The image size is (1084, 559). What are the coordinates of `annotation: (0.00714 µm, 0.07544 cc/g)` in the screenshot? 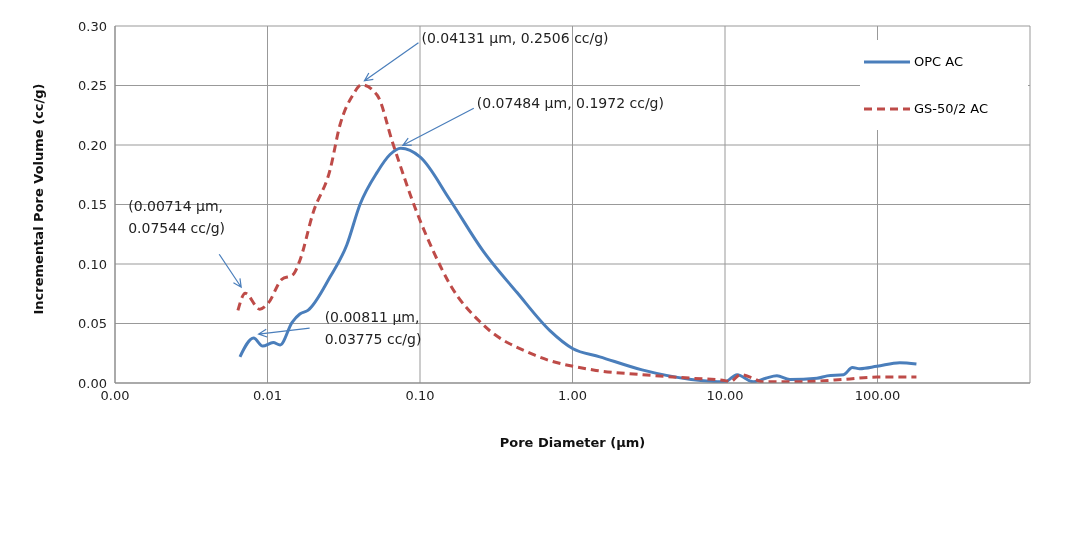 It's located at (176, 217).